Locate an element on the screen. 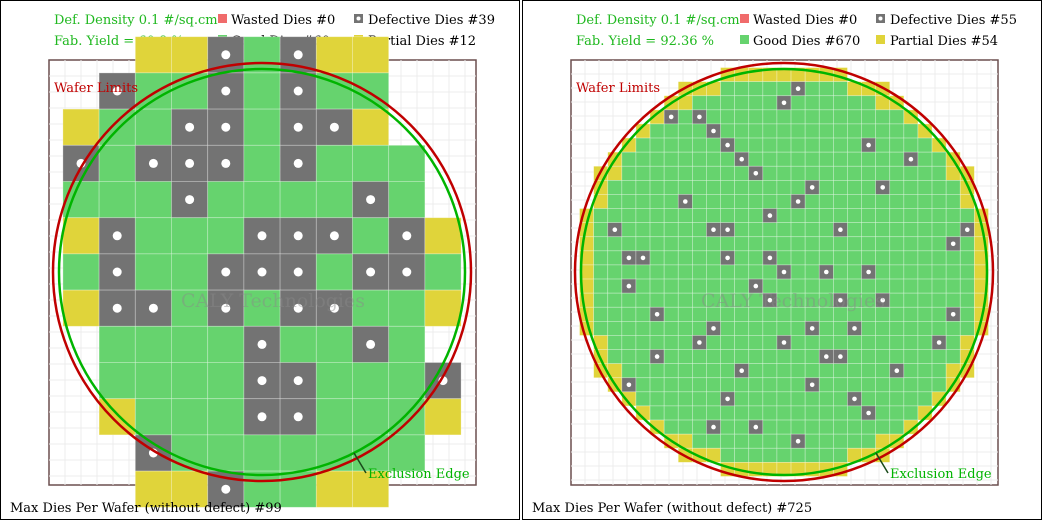 The height and width of the screenshot is (522, 1044). exclusion-edge-label: Exclusion Edge is located at coordinates (941, 474).